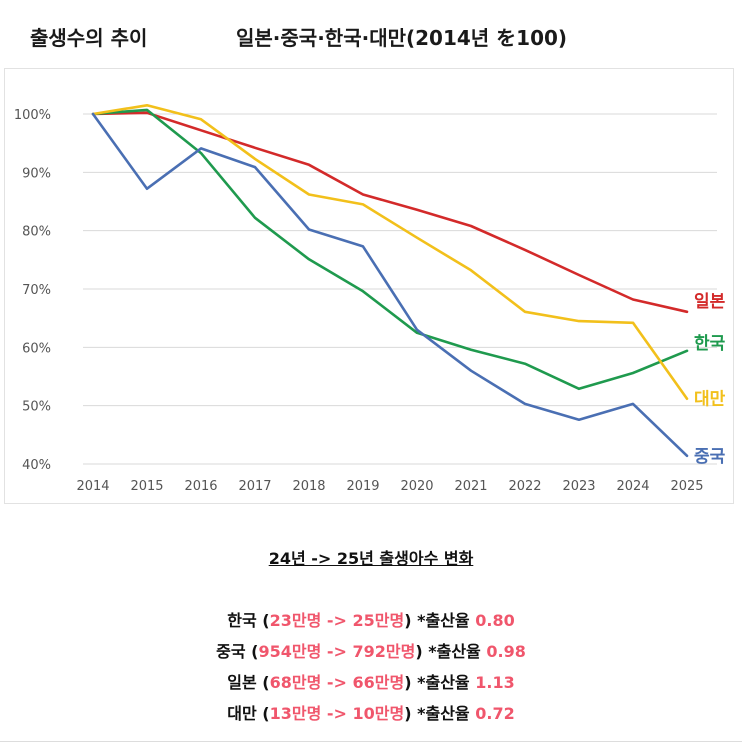 The height and width of the screenshot is (746, 742). What do you see at coordinates (524, 486) in the screenshot?
I see `x-tick-label: 2022` at bounding box center [524, 486].